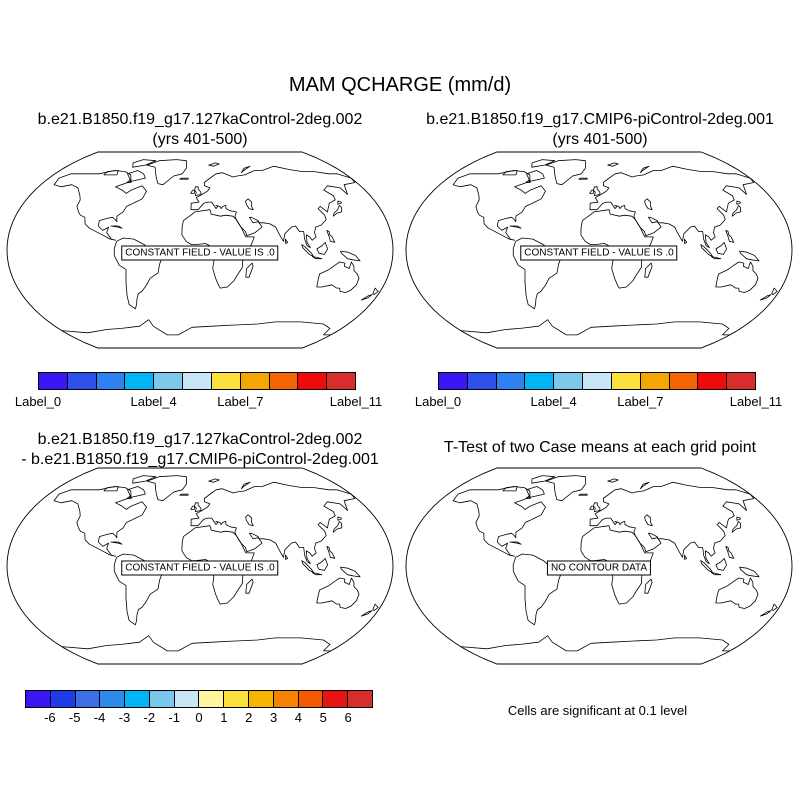  I want to click on colorbar-label: 1, so click(224, 717).